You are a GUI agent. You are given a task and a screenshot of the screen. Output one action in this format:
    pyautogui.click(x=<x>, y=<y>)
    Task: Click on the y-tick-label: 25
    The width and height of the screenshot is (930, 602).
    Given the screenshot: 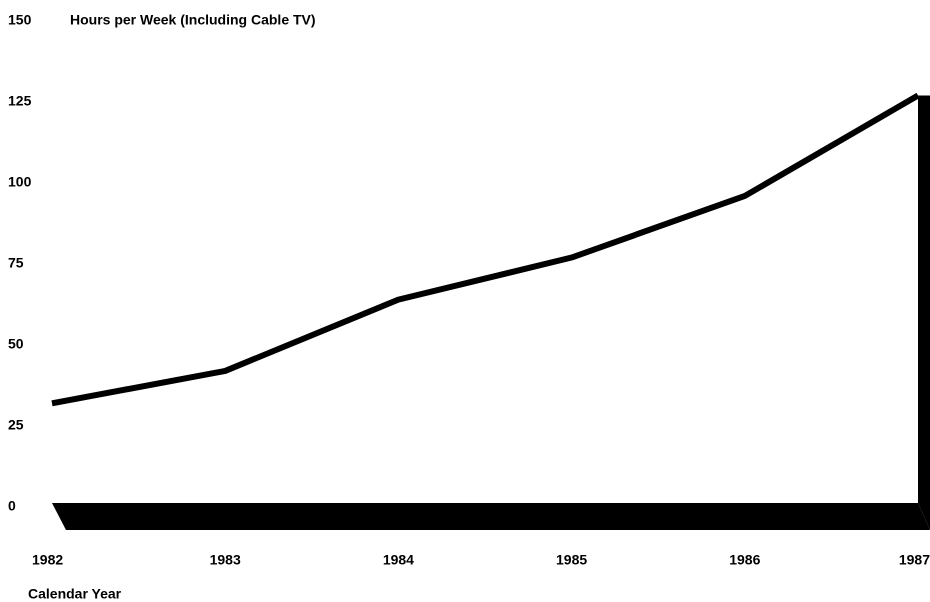 What is the action you would take?
    pyautogui.click(x=16, y=425)
    